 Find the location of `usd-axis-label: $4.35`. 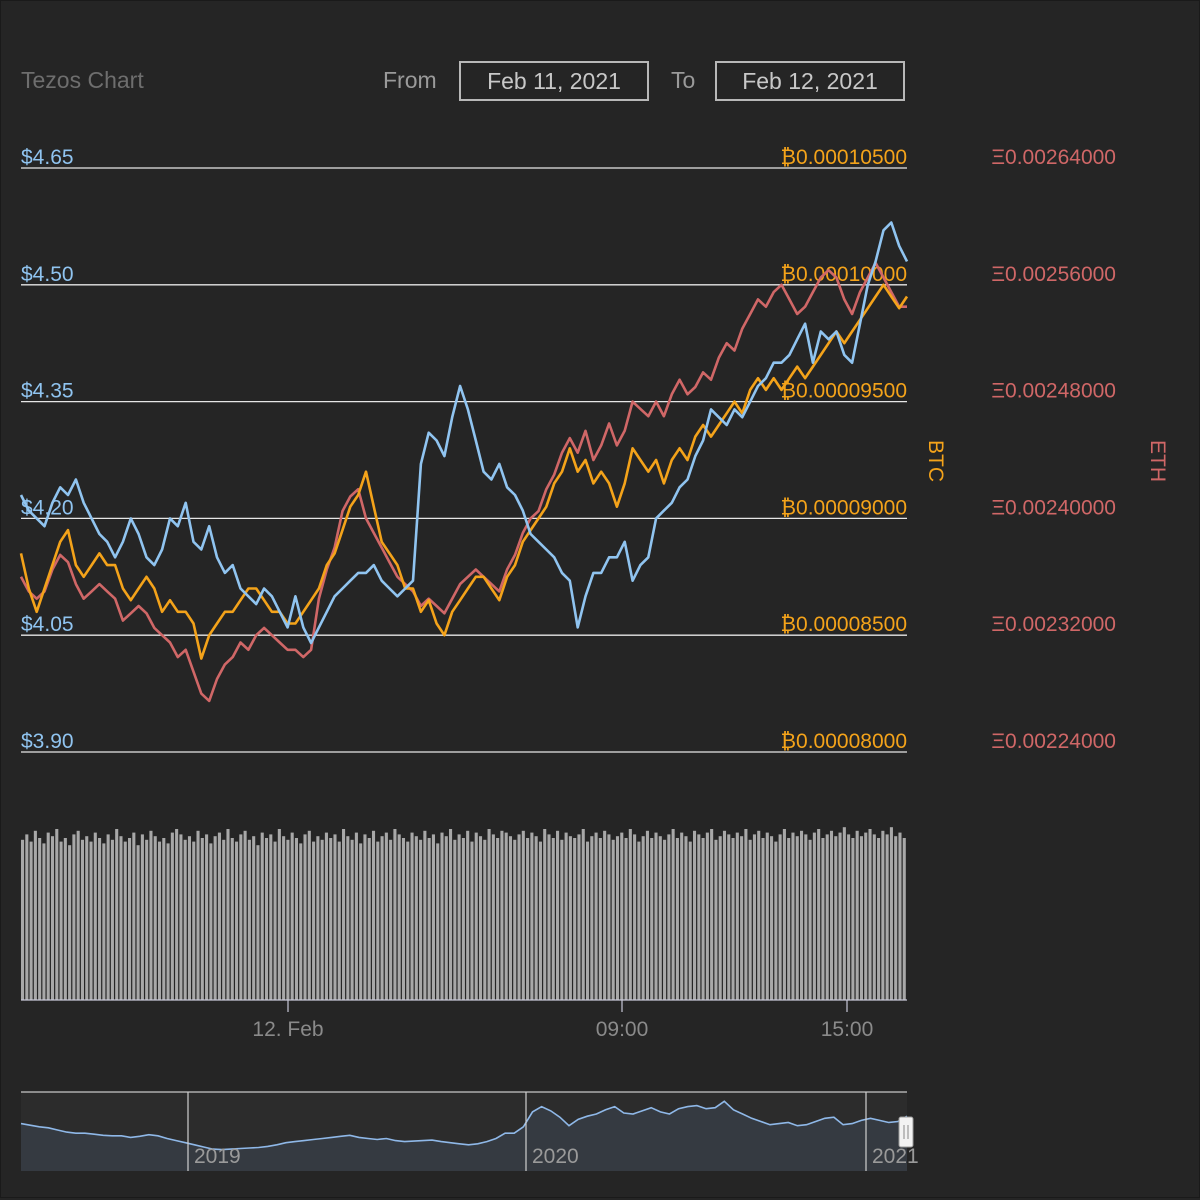

usd-axis-label: $4.35 is located at coordinates (47, 391).